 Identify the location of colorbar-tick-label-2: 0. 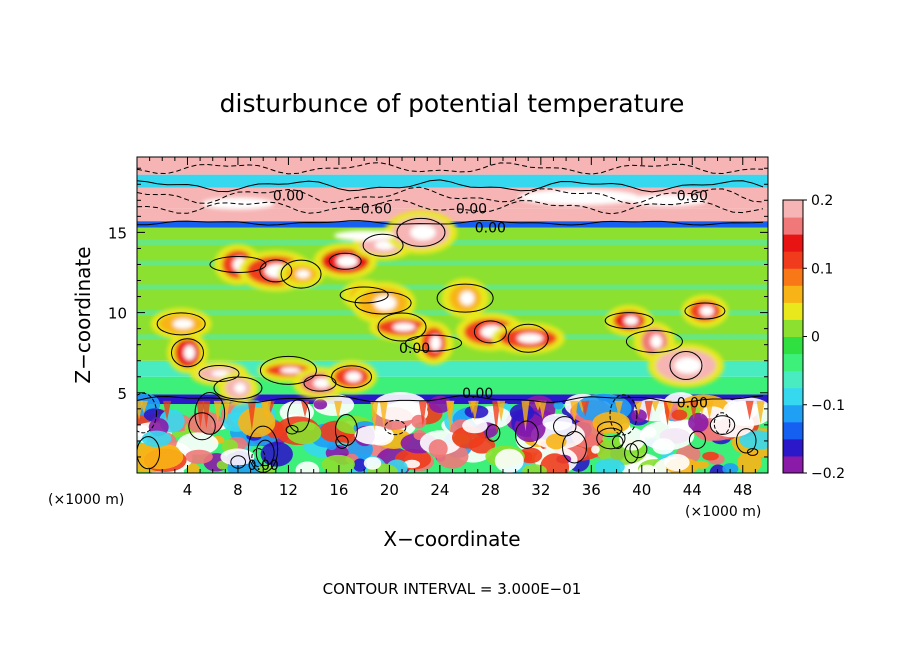
(815, 338).